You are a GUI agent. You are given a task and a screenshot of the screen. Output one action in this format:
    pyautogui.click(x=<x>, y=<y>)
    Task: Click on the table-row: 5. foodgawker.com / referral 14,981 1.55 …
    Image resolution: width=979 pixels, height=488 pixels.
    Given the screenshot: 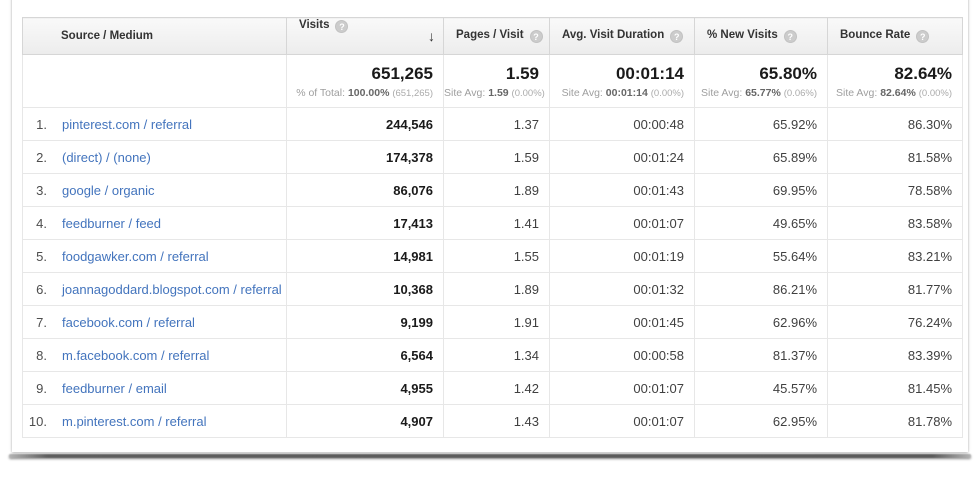 What is the action you would take?
    pyautogui.click(x=492, y=256)
    